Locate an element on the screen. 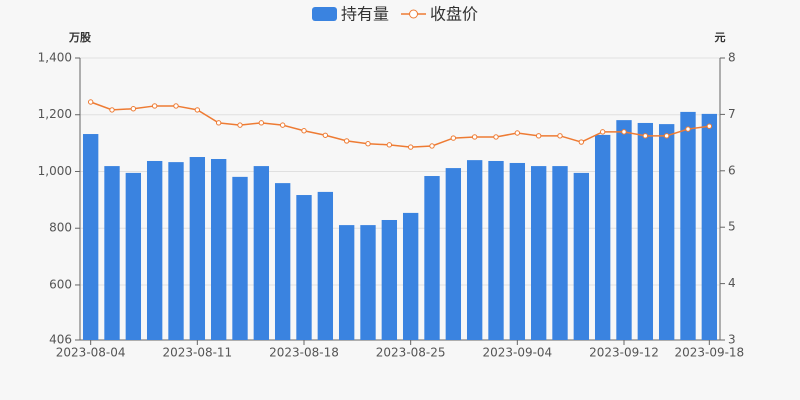 This screenshot has height=400, width=800. x-tick-label: 2023-09-12 is located at coordinates (624, 353).